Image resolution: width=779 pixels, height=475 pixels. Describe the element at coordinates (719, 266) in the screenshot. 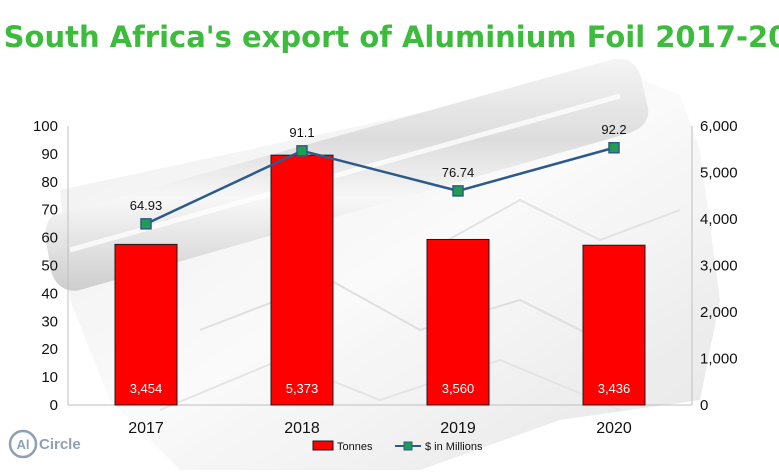

I see `right-tick-label: 3,000` at that location.